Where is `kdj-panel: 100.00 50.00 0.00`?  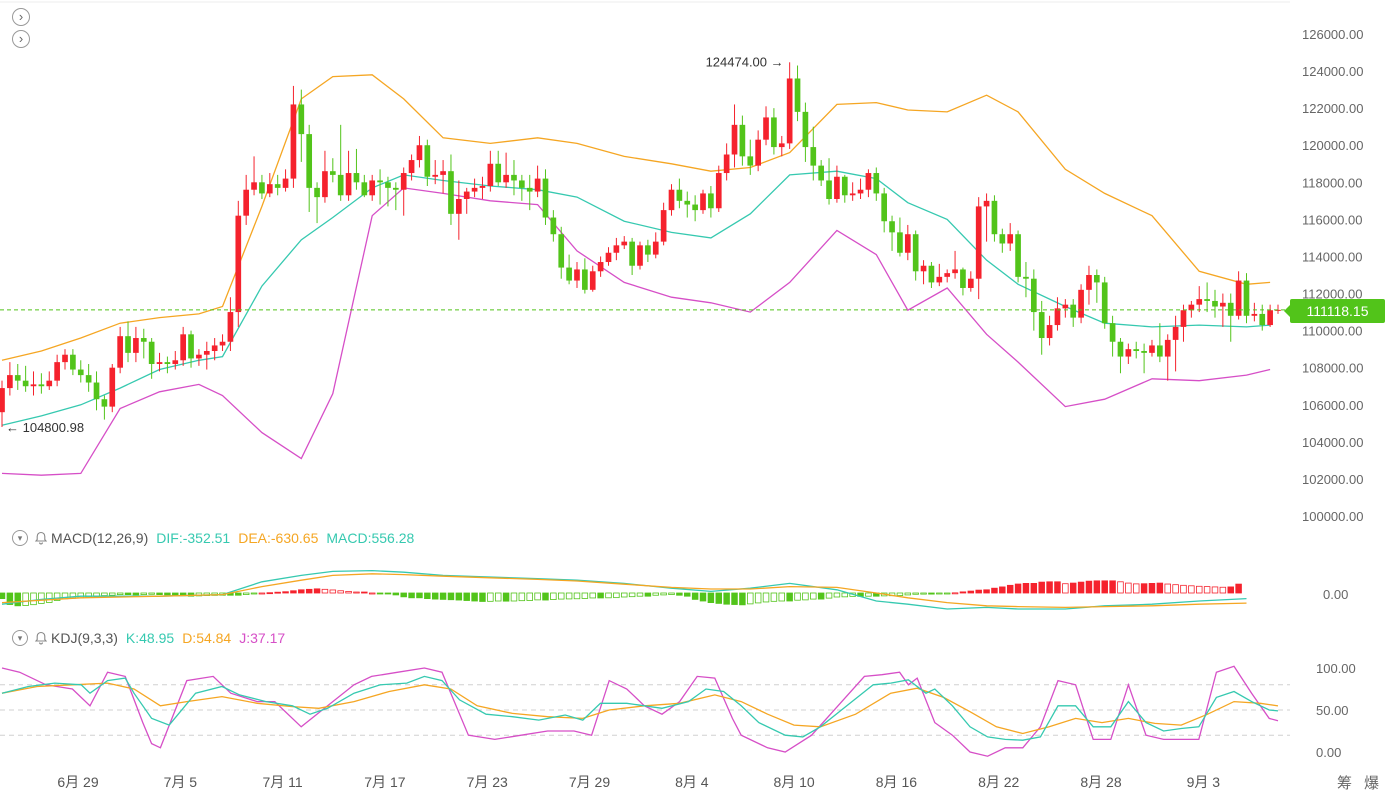
kdj-panel: 100.00 50.00 0.00 is located at coordinates (678, 710).